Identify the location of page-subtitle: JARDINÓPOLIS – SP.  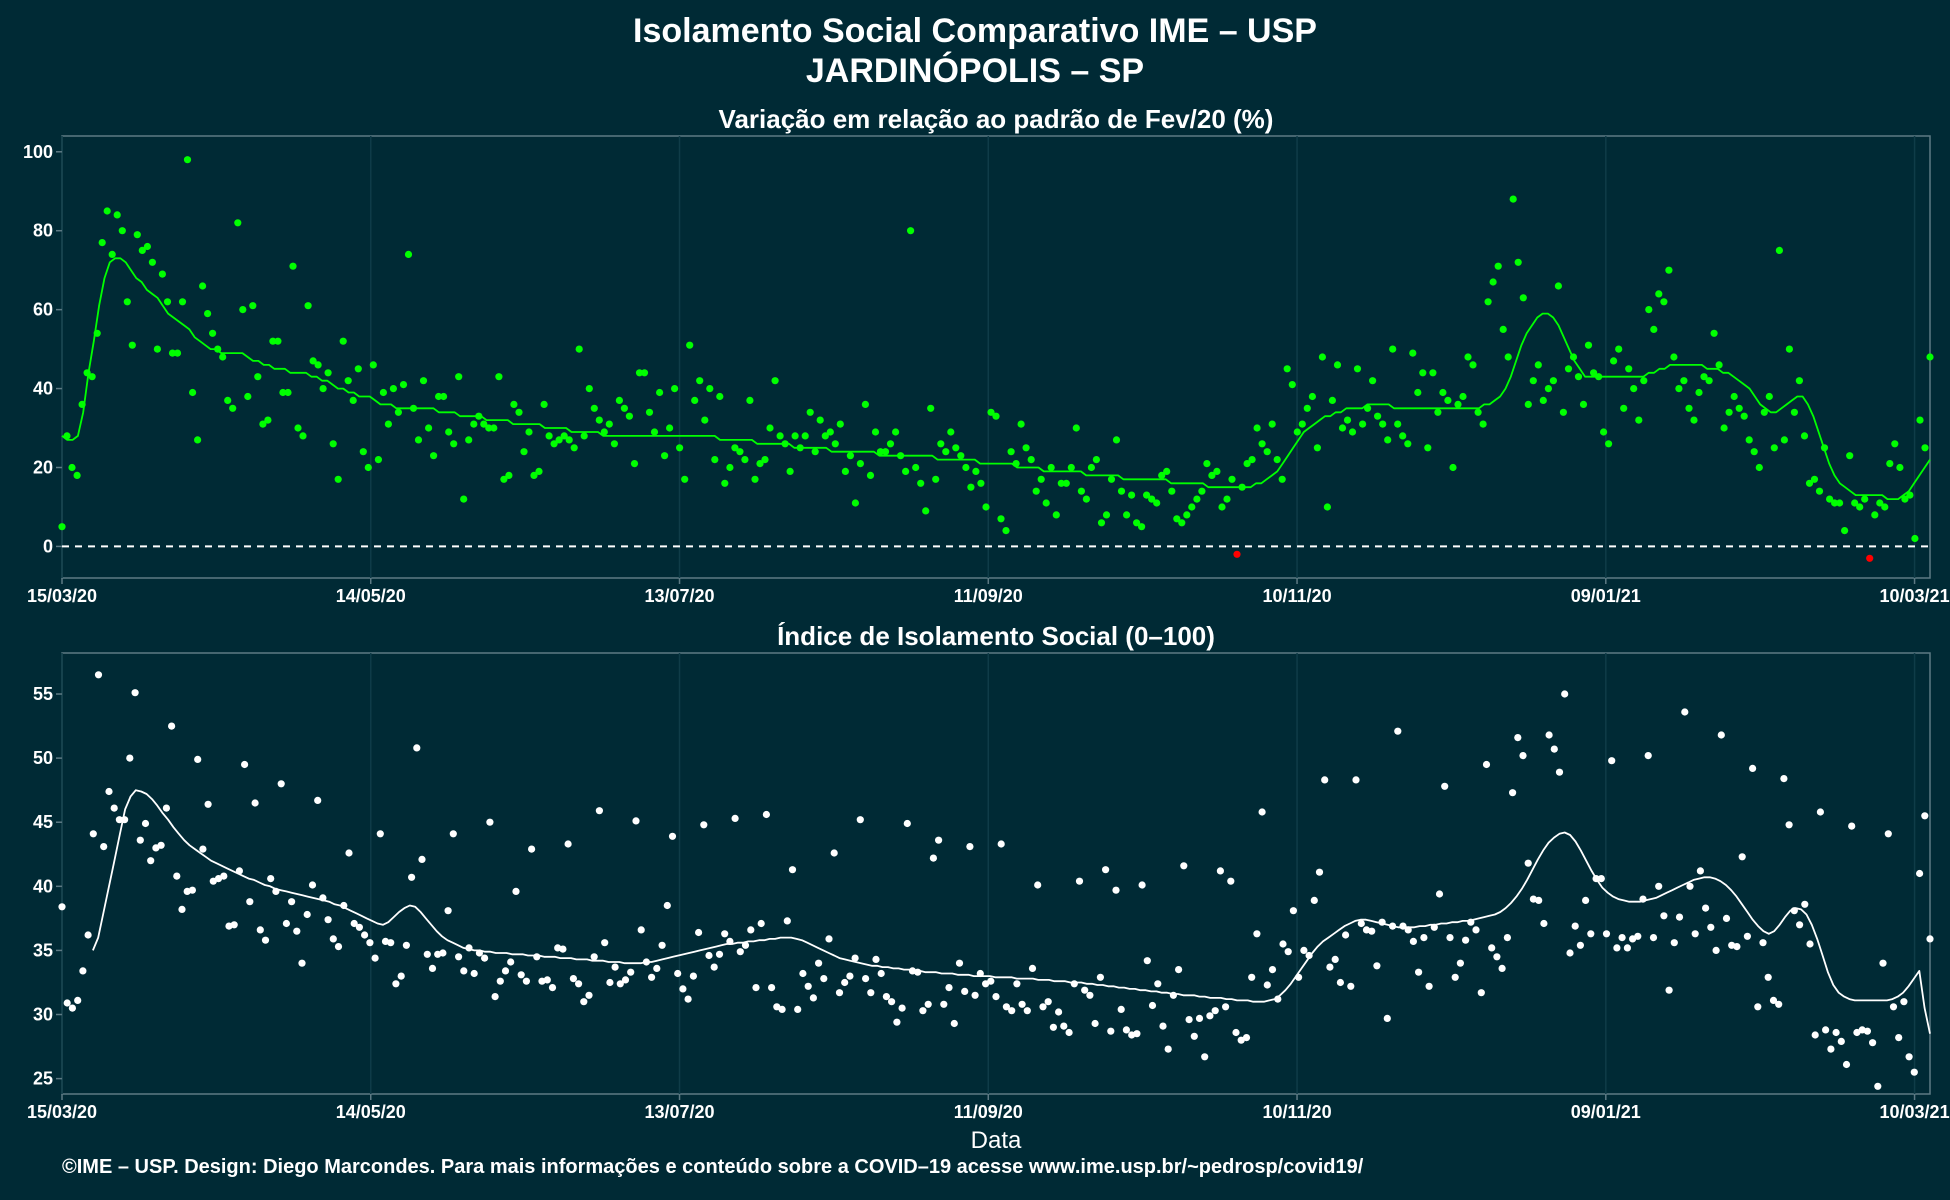
(975, 71).